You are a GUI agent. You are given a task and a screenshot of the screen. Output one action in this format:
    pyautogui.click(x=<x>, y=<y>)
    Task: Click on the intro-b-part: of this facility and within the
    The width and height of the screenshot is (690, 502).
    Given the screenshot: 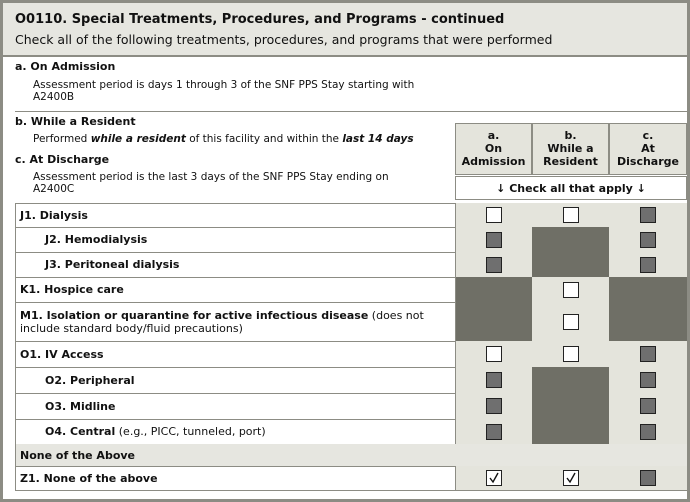 What is the action you would take?
    pyautogui.click(x=264, y=139)
    